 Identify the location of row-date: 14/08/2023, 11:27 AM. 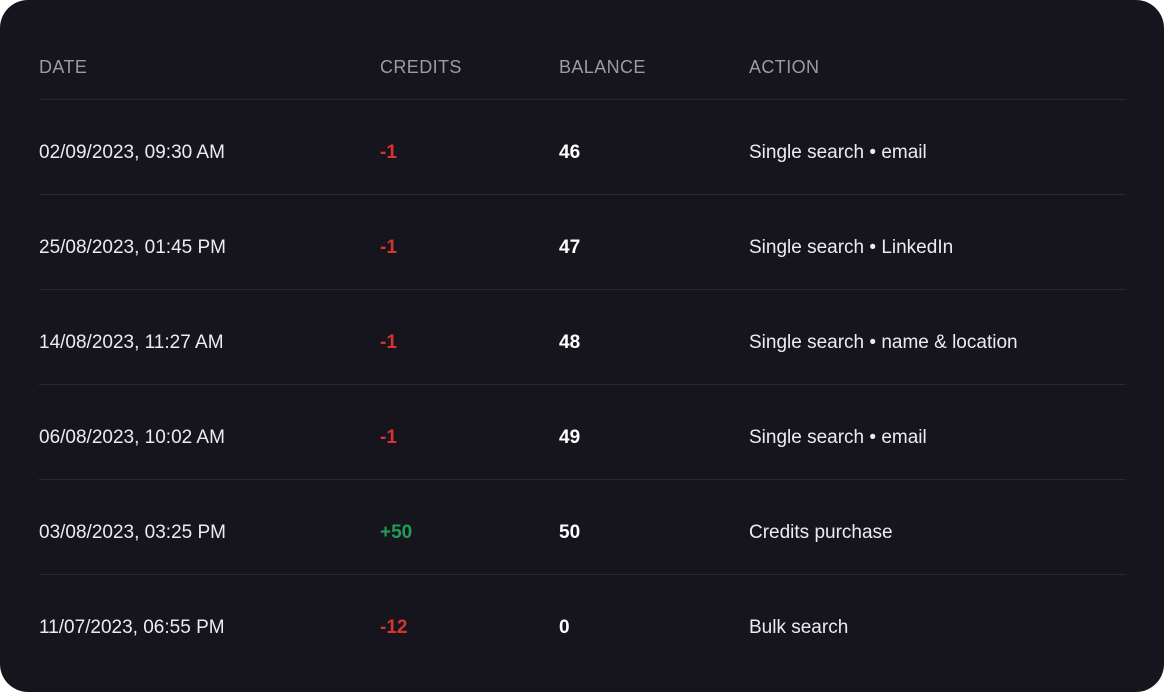
(131, 342).